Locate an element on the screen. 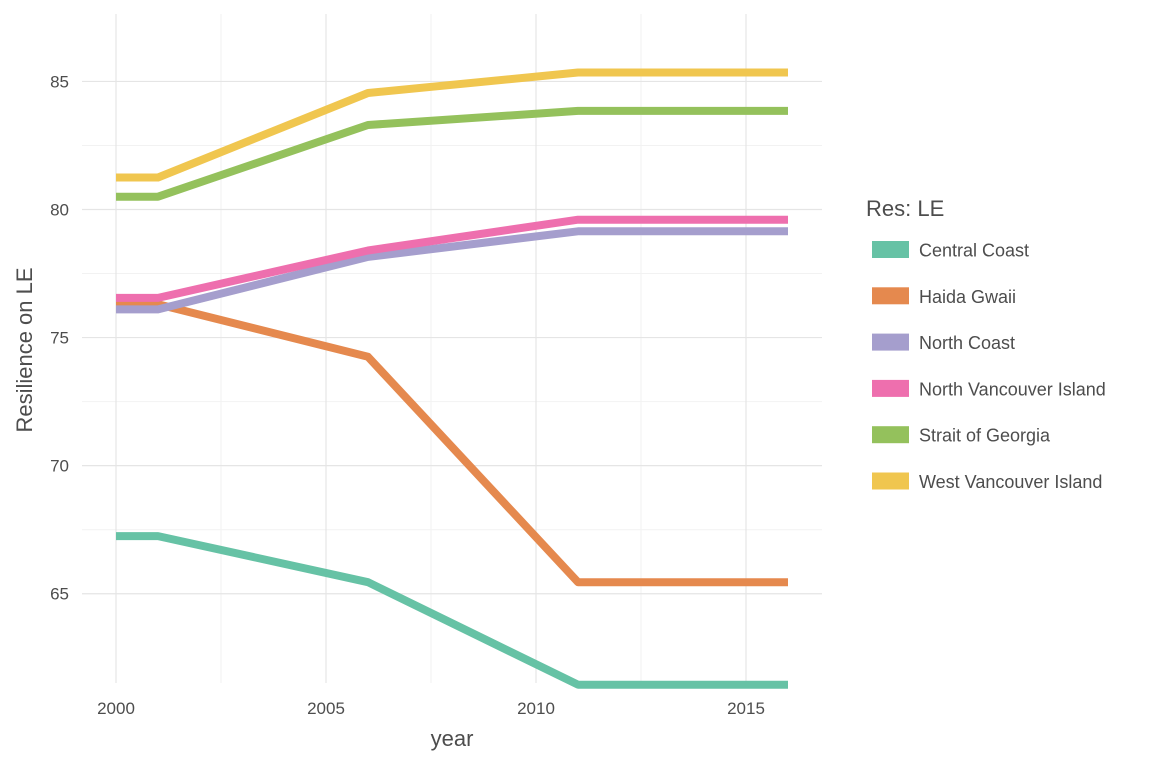  y-tick-label: 75 is located at coordinates (59, 338).